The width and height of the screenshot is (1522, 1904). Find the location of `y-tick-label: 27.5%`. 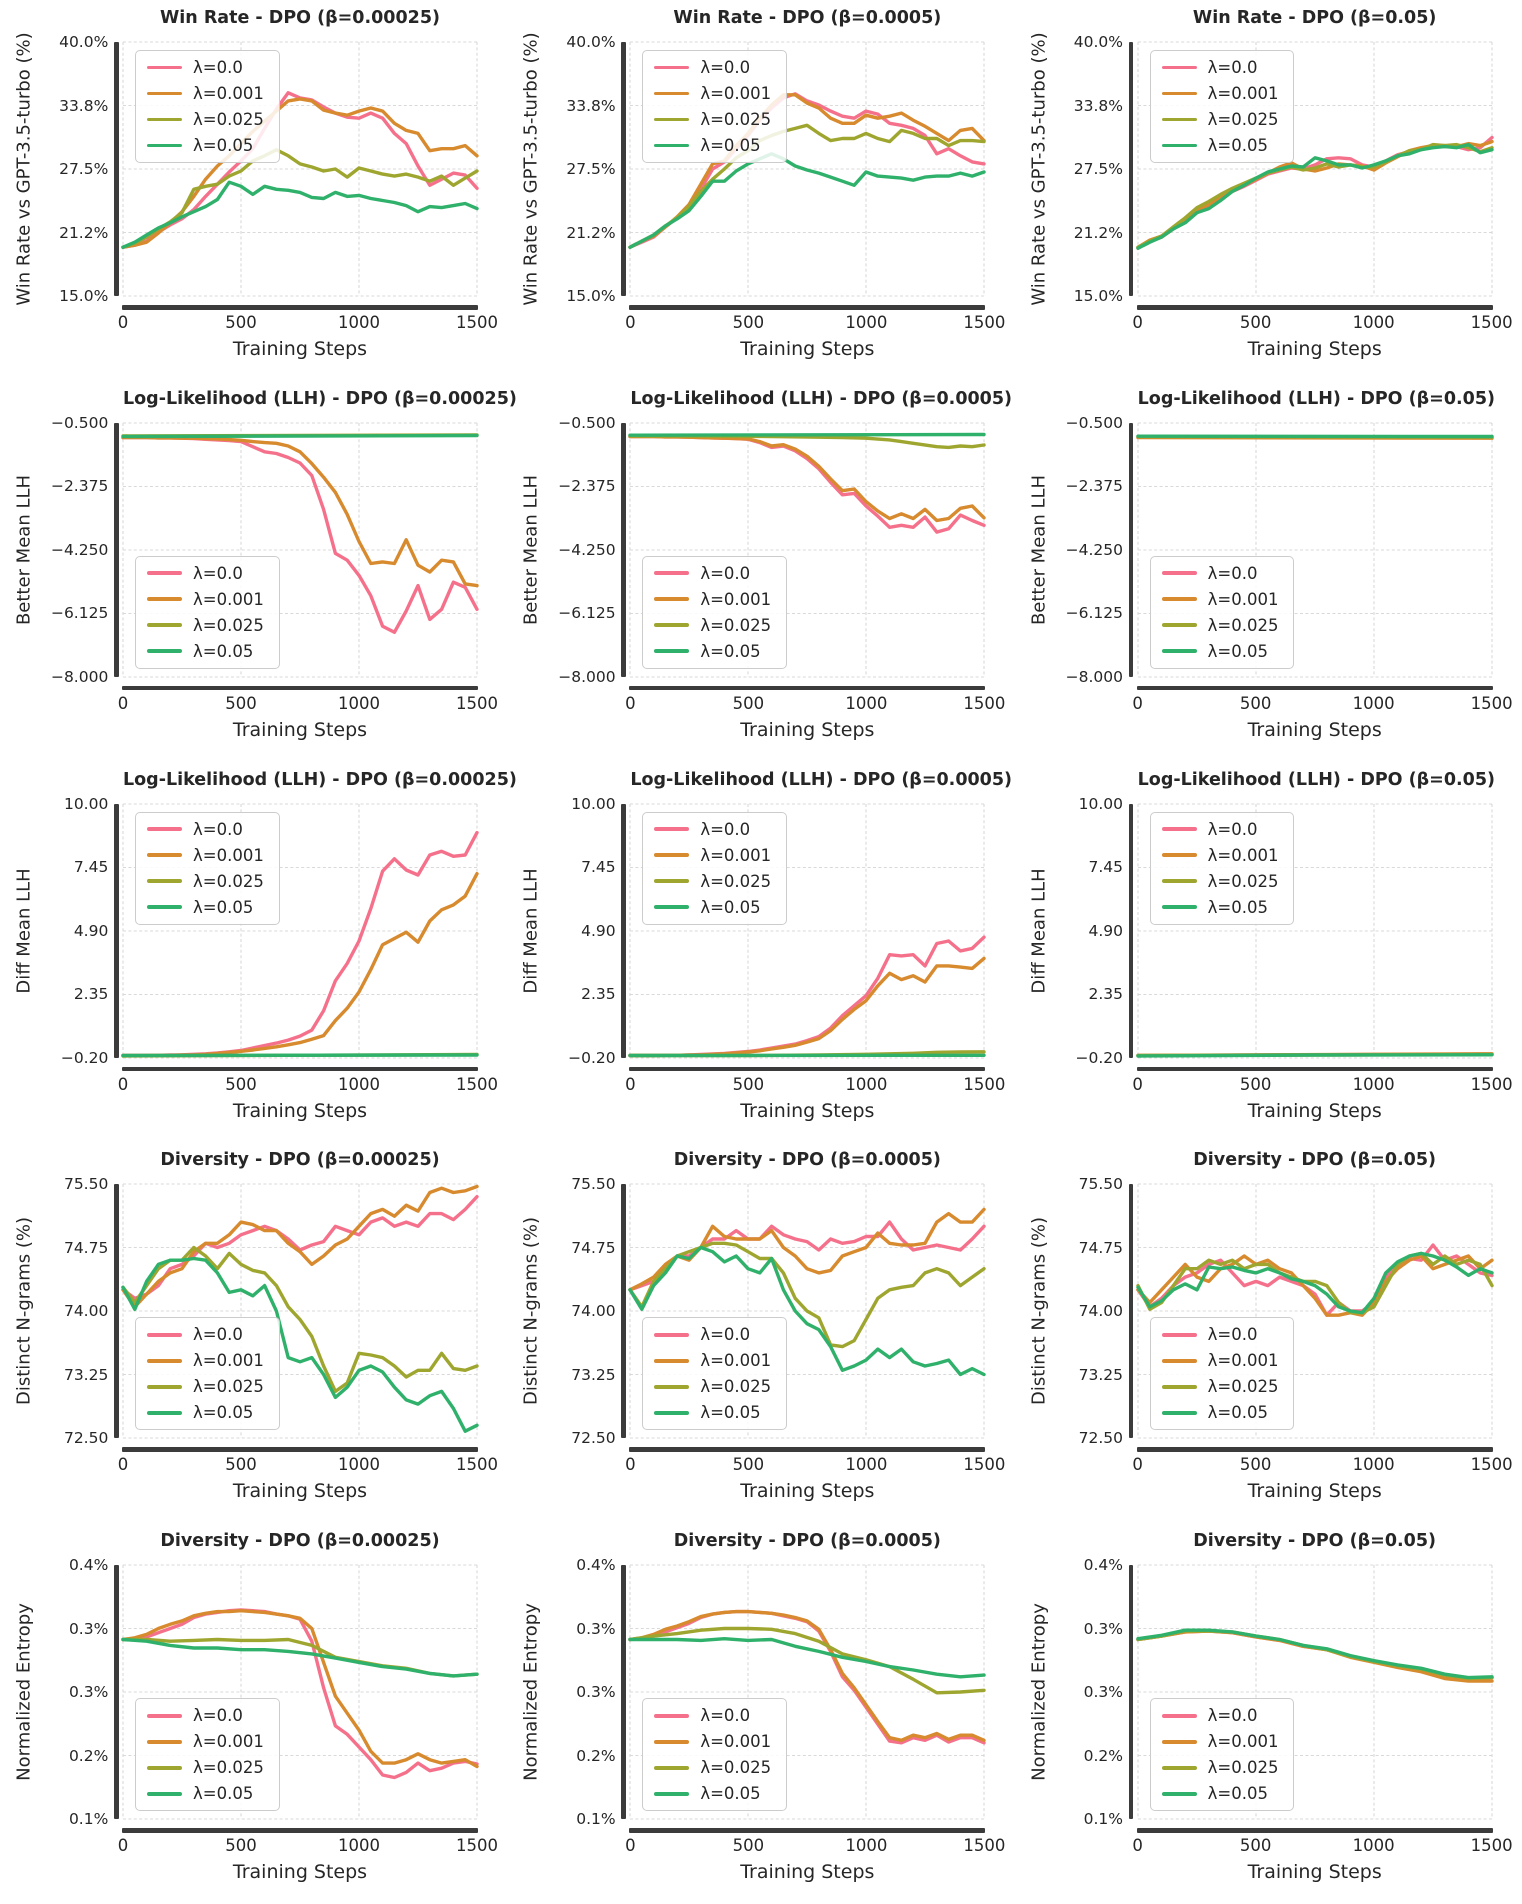

y-tick-label: 27.5% is located at coordinates (84, 169).